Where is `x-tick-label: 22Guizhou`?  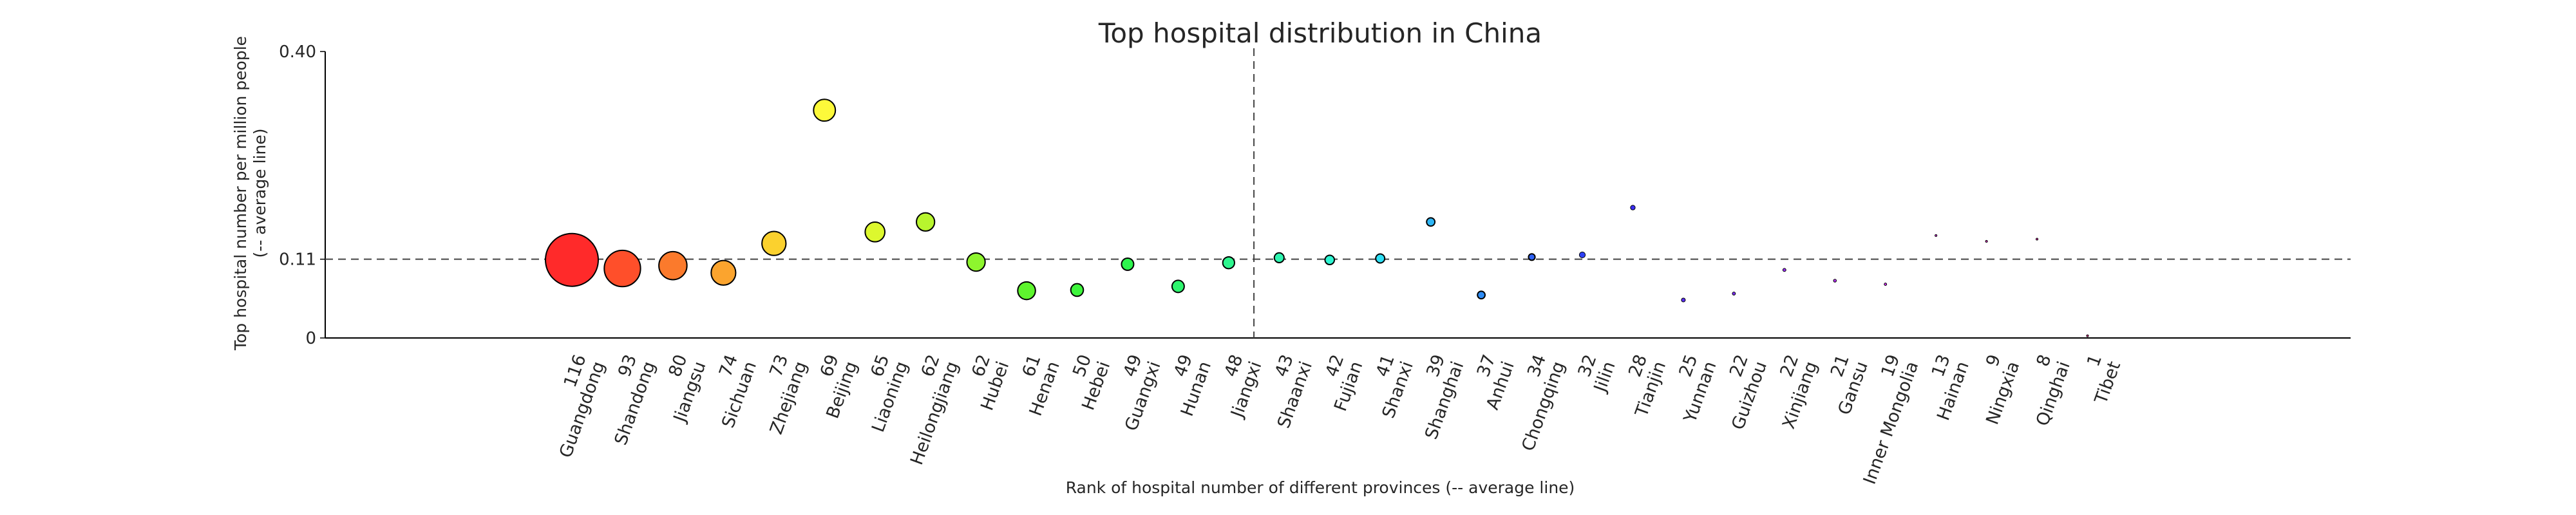
x-tick-label: 22Guizhou is located at coordinates (1740, 392).